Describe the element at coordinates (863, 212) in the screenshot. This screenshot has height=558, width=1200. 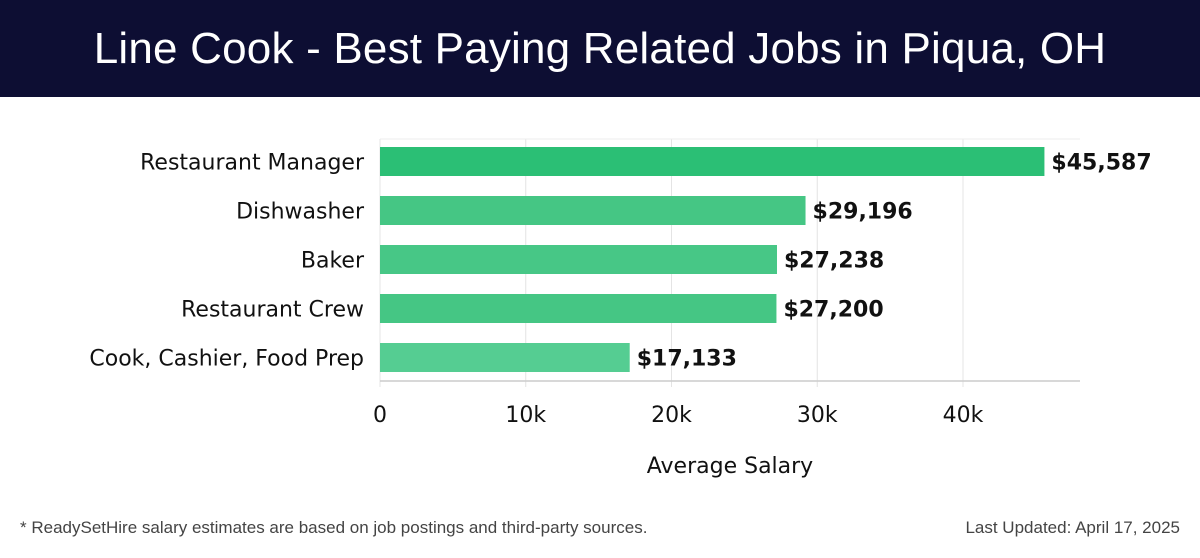
I see `value-label: $29,196` at that location.